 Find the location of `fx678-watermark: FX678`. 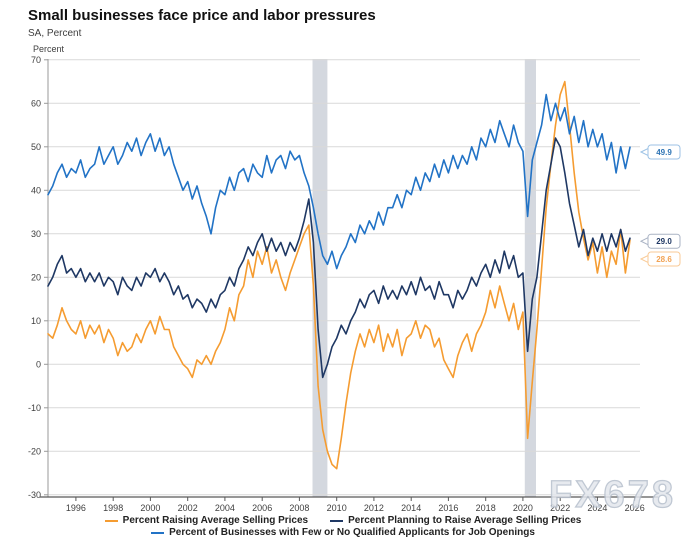

fx678-watermark: FX678 is located at coordinates (612, 494).